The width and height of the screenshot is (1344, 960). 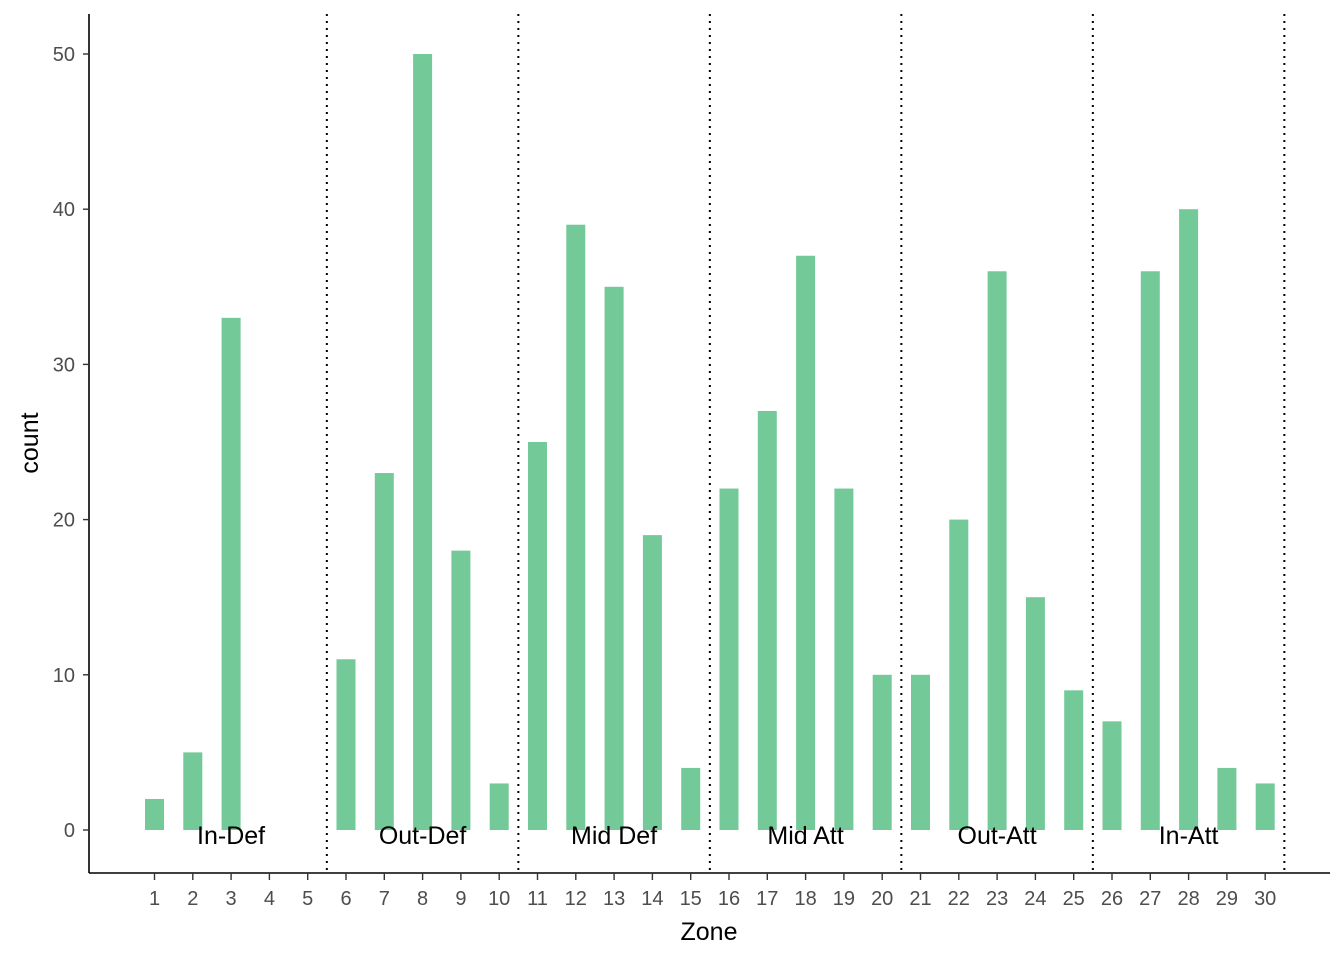 What do you see at coordinates (423, 836) in the screenshot?
I see `zone-group-label-1: Out-Def` at bounding box center [423, 836].